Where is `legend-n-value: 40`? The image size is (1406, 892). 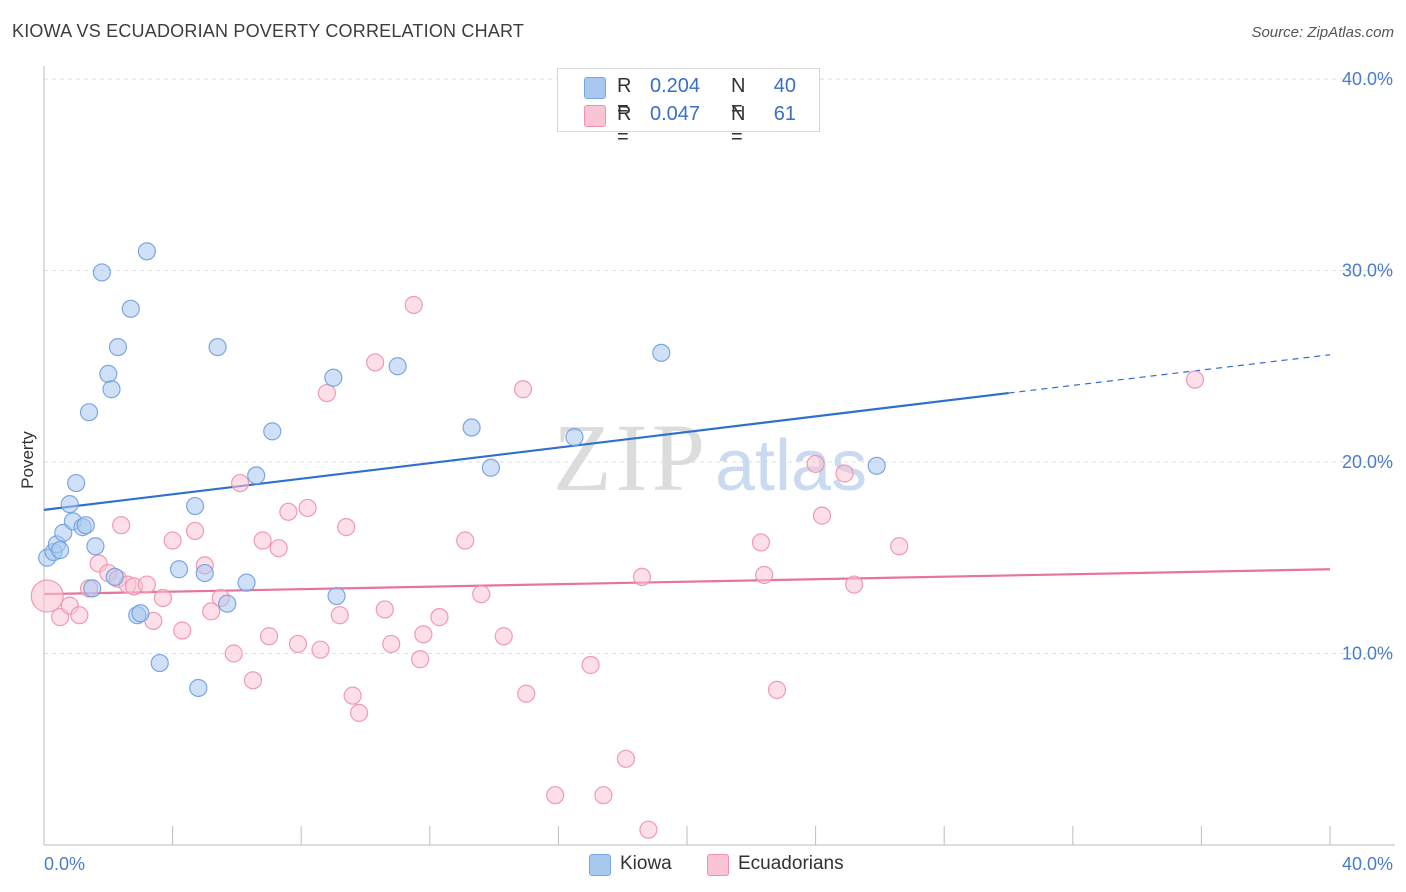 legend-n-value: 40 is located at coordinates (784, 86).